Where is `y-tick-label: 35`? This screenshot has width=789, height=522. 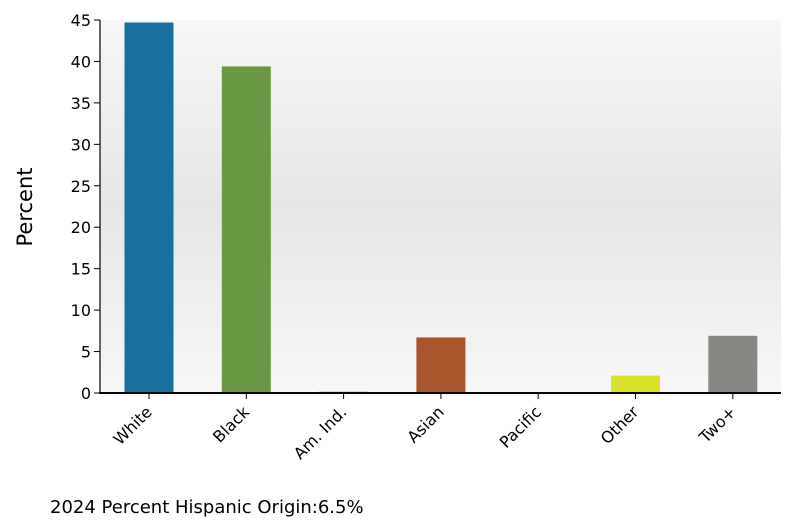 y-tick-label: 35 is located at coordinates (81, 103).